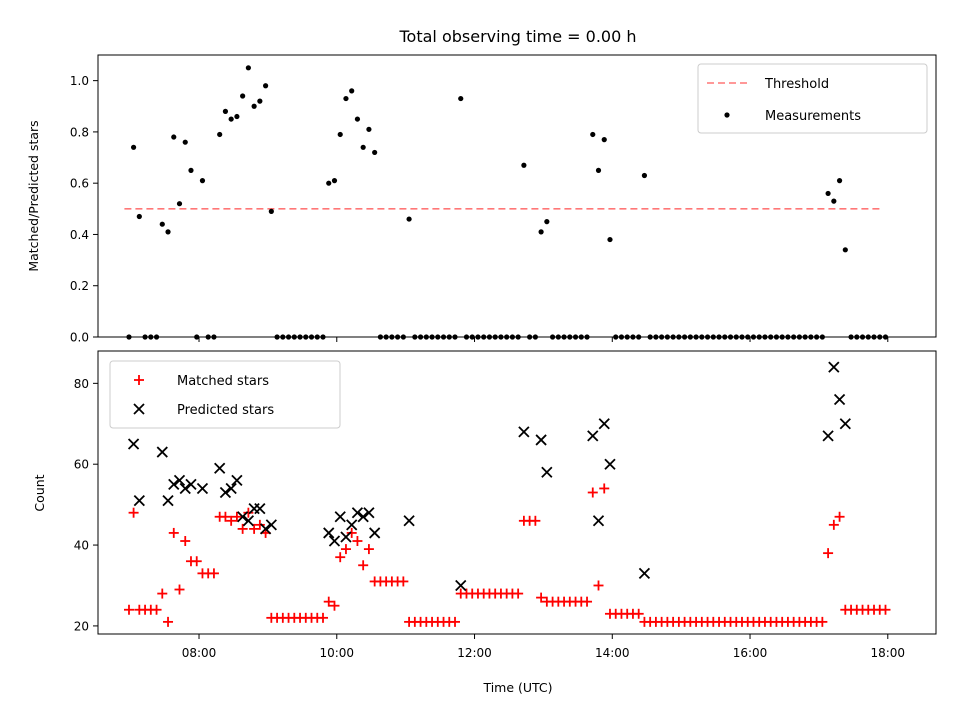  I want to click on legend-measurements-swatch, so click(727, 115).